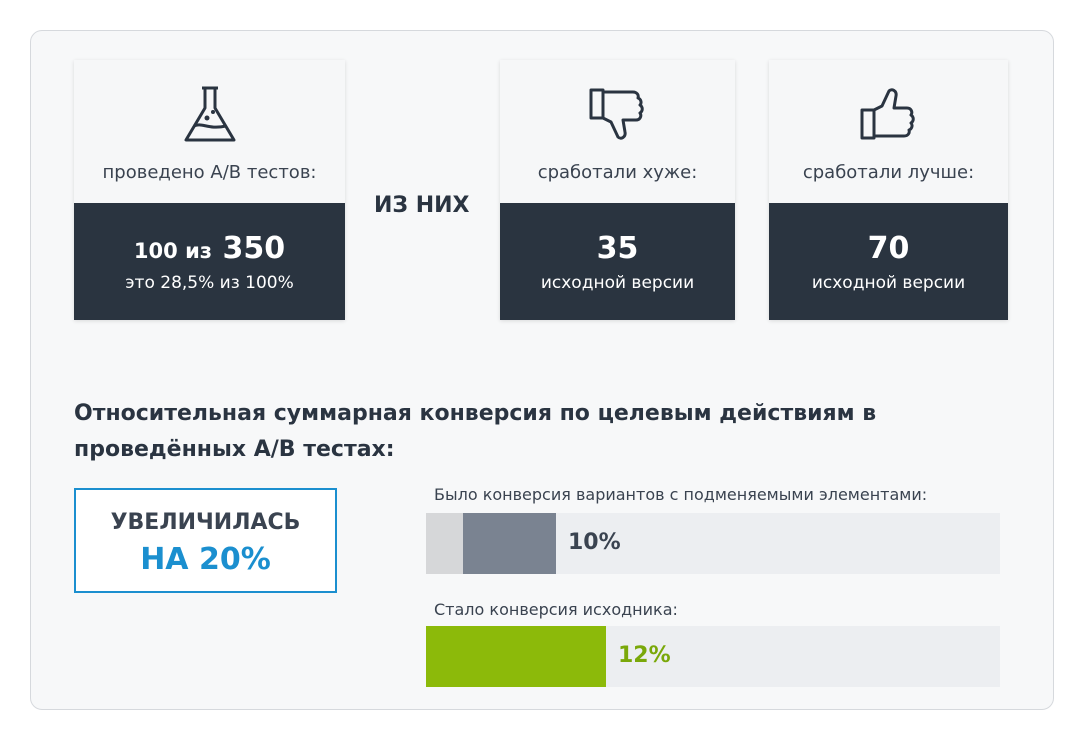  Describe the element at coordinates (594, 542) in the screenshot. I see `bar-value: 10%` at that location.